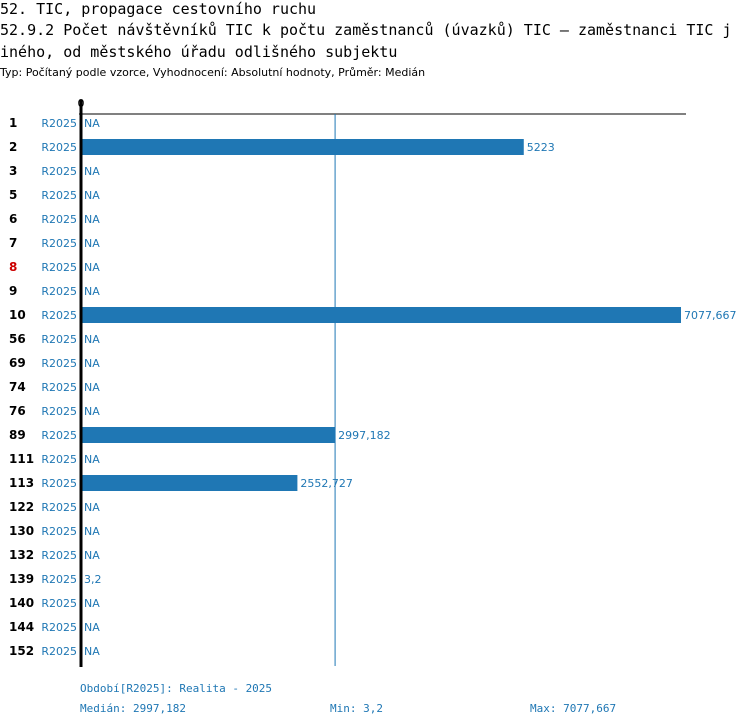 This screenshot has width=750, height=726. Describe the element at coordinates (21, 531) in the screenshot. I see `category-label: 130` at that location.